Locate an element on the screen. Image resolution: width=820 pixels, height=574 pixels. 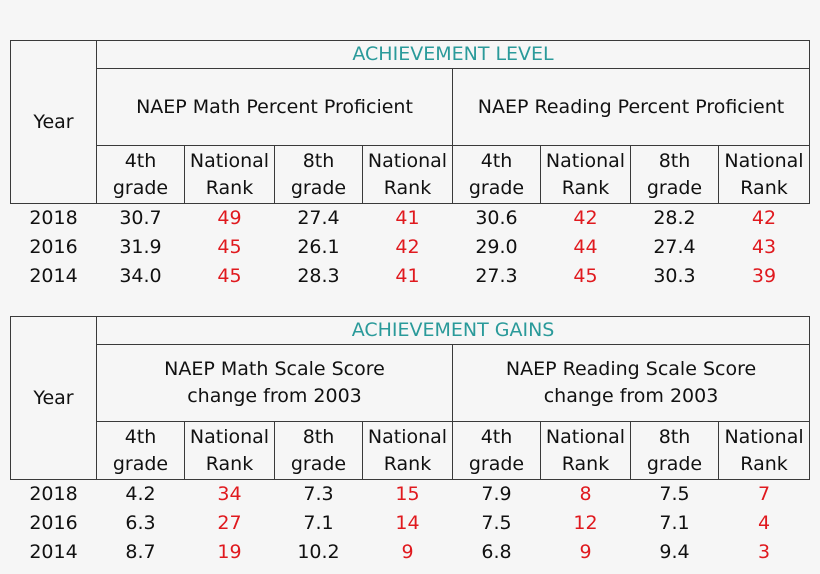
table-row: 2014 8.7 19 10.2 9 6.8 9 9.4 3 is located at coordinates (410, 552).